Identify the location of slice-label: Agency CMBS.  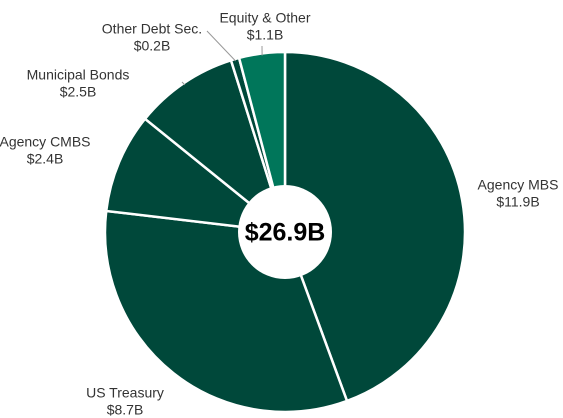
(45, 142).